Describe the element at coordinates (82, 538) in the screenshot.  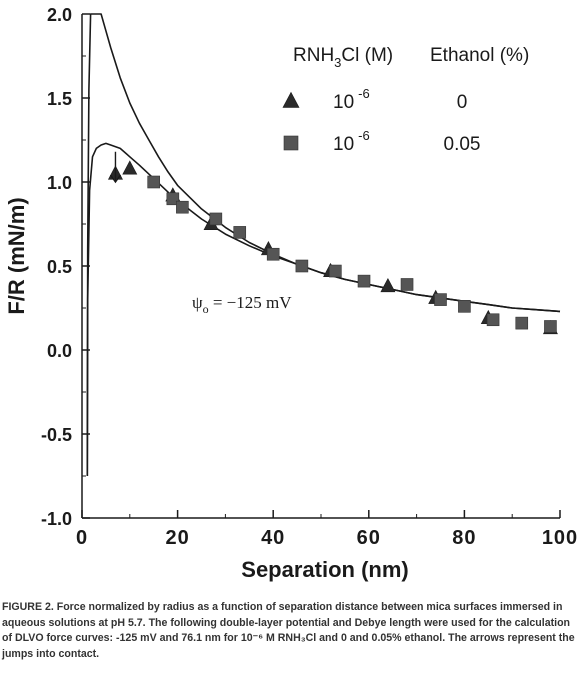
I see `x-tick-label: 0` at that location.